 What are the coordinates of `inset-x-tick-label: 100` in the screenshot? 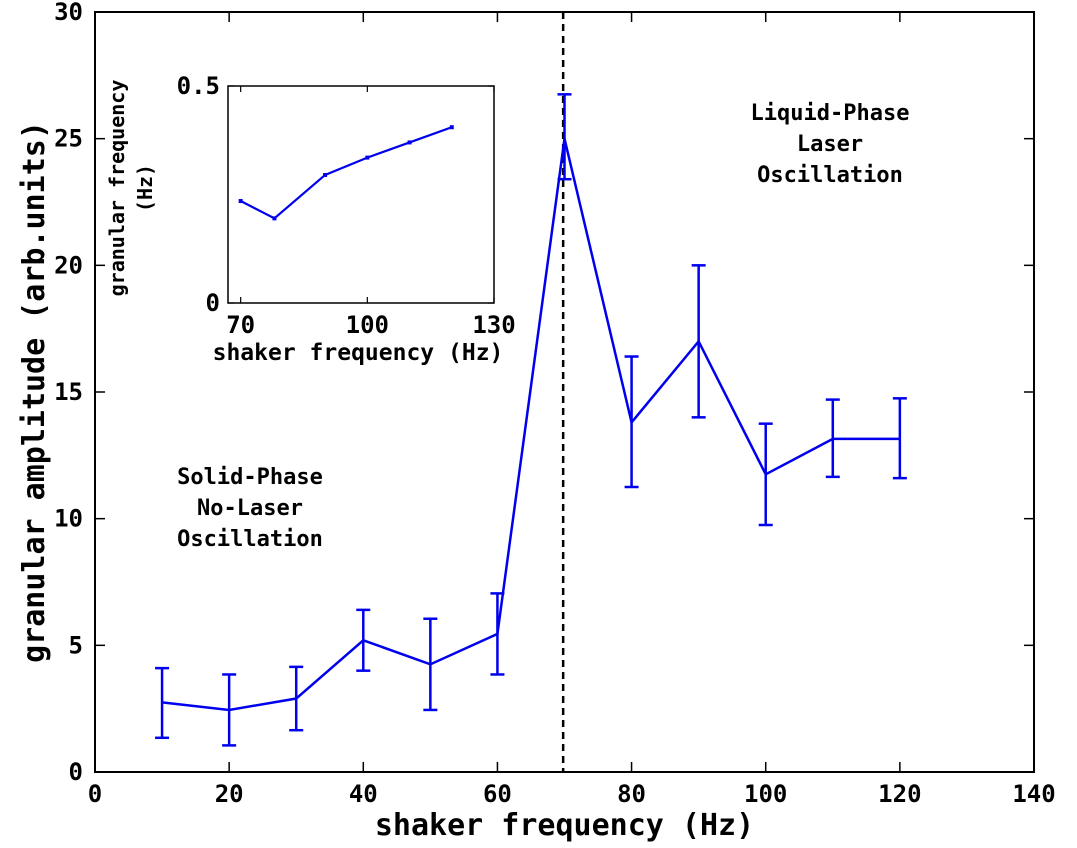 It's located at (367, 325).